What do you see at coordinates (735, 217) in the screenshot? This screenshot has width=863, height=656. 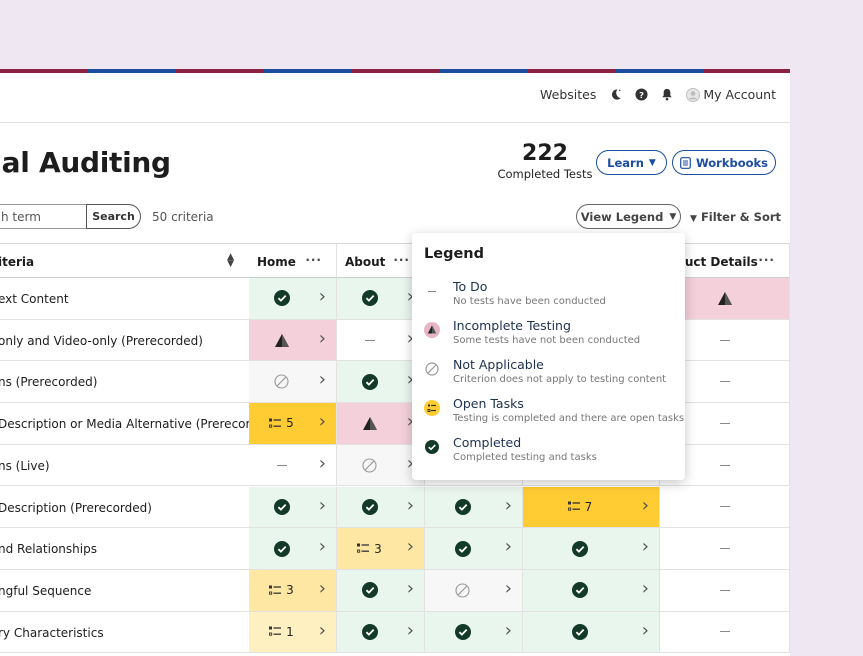 I see `filter-sort-button: ▼ Filter & Sort` at bounding box center [735, 217].